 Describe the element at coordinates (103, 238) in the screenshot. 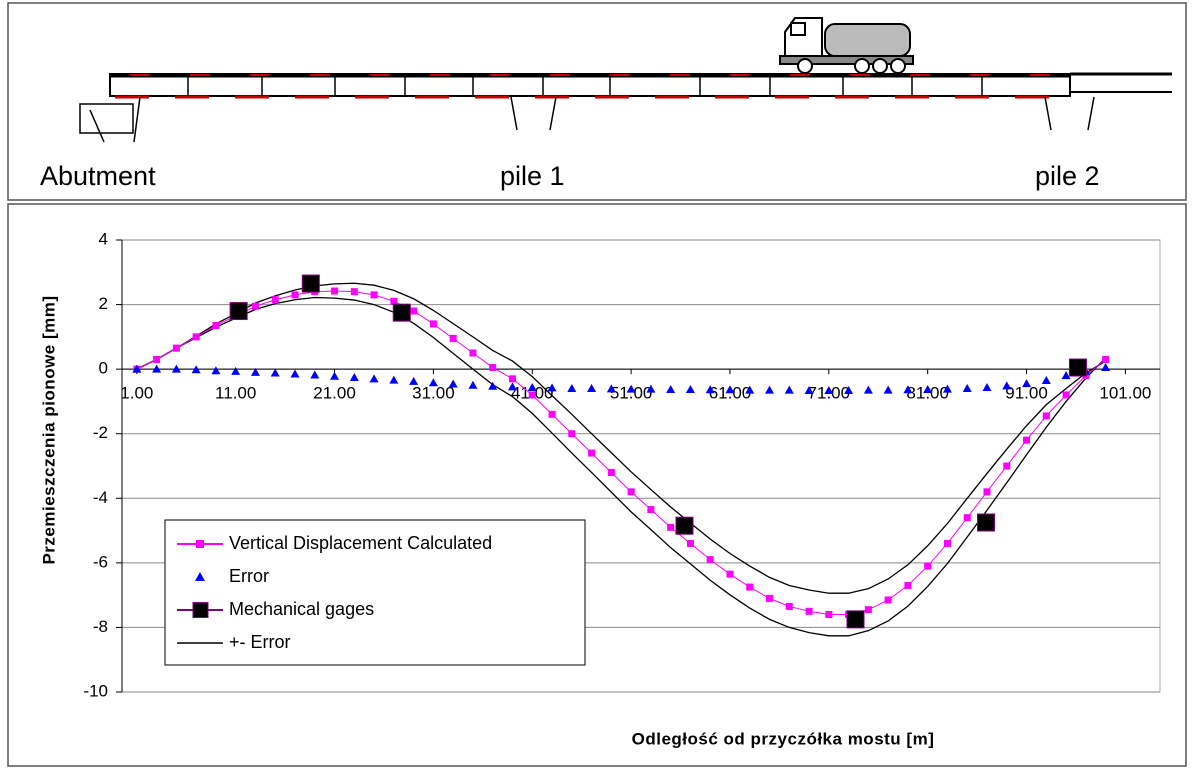

I see `y-tick-label: 4` at that location.